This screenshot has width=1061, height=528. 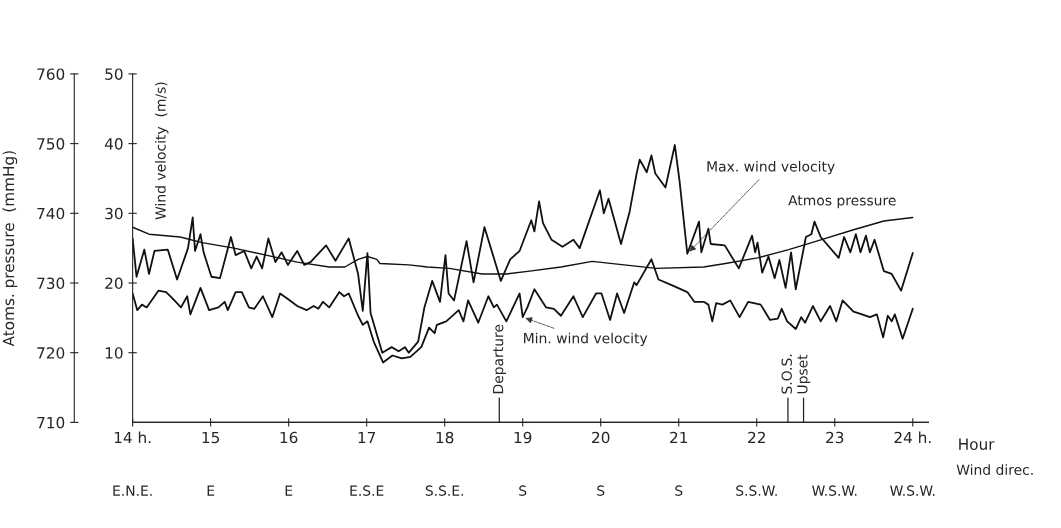 I want to click on y-tick-label: 710, so click(x=51, y=422).